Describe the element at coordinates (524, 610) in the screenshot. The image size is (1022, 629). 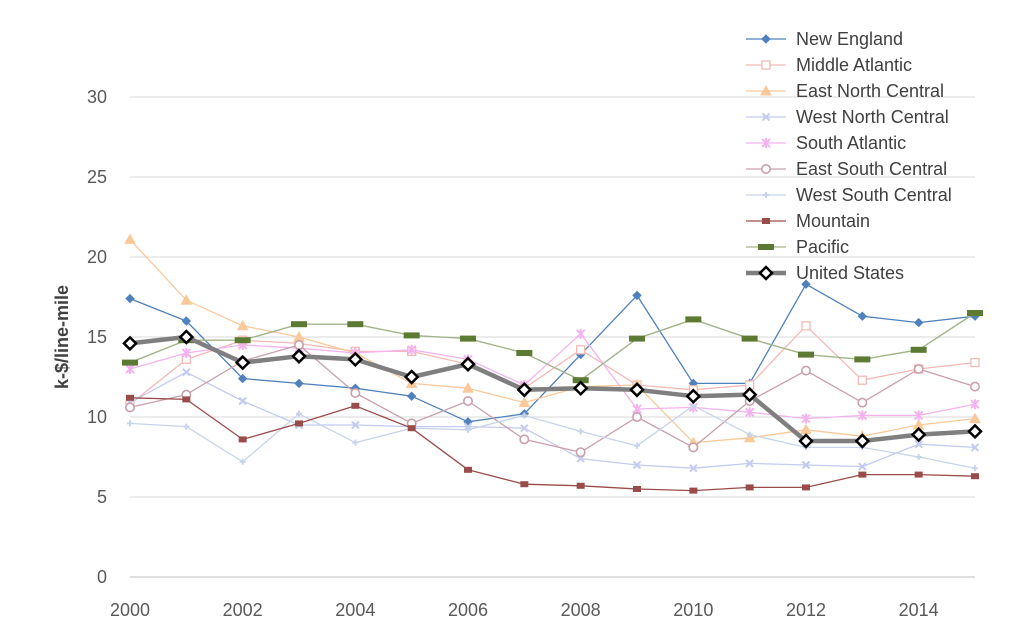
I see `x-axis: 2000 2002 2004 2006 2008 2010 2012 2014` at that location.